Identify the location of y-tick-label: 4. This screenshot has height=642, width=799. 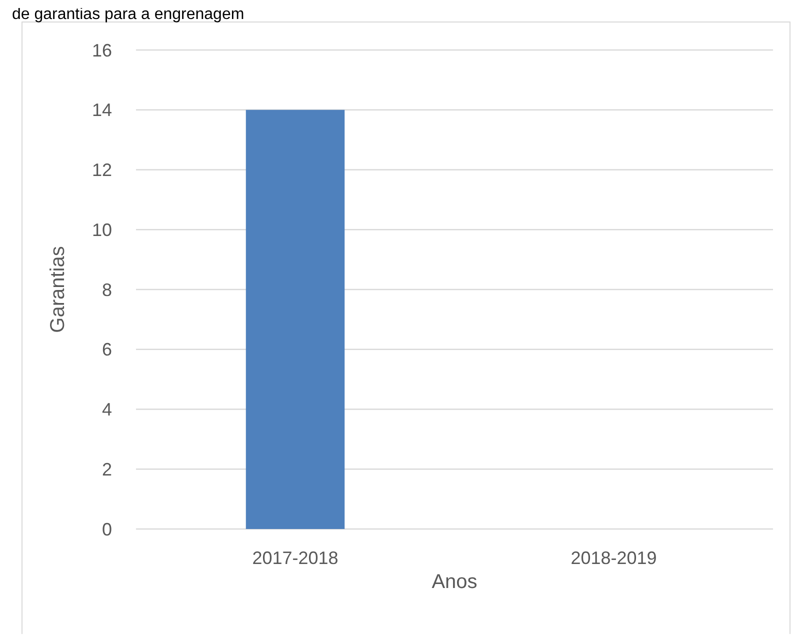
(107, 410).